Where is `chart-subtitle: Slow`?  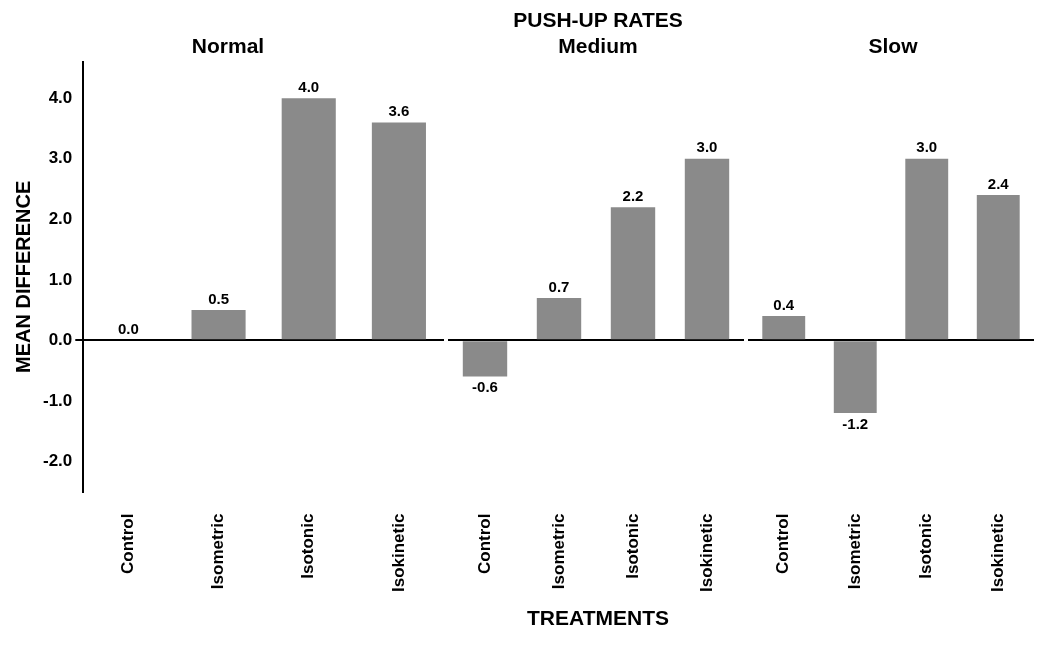 chart-subtitle: Slow is located at coordinates (893, 46).